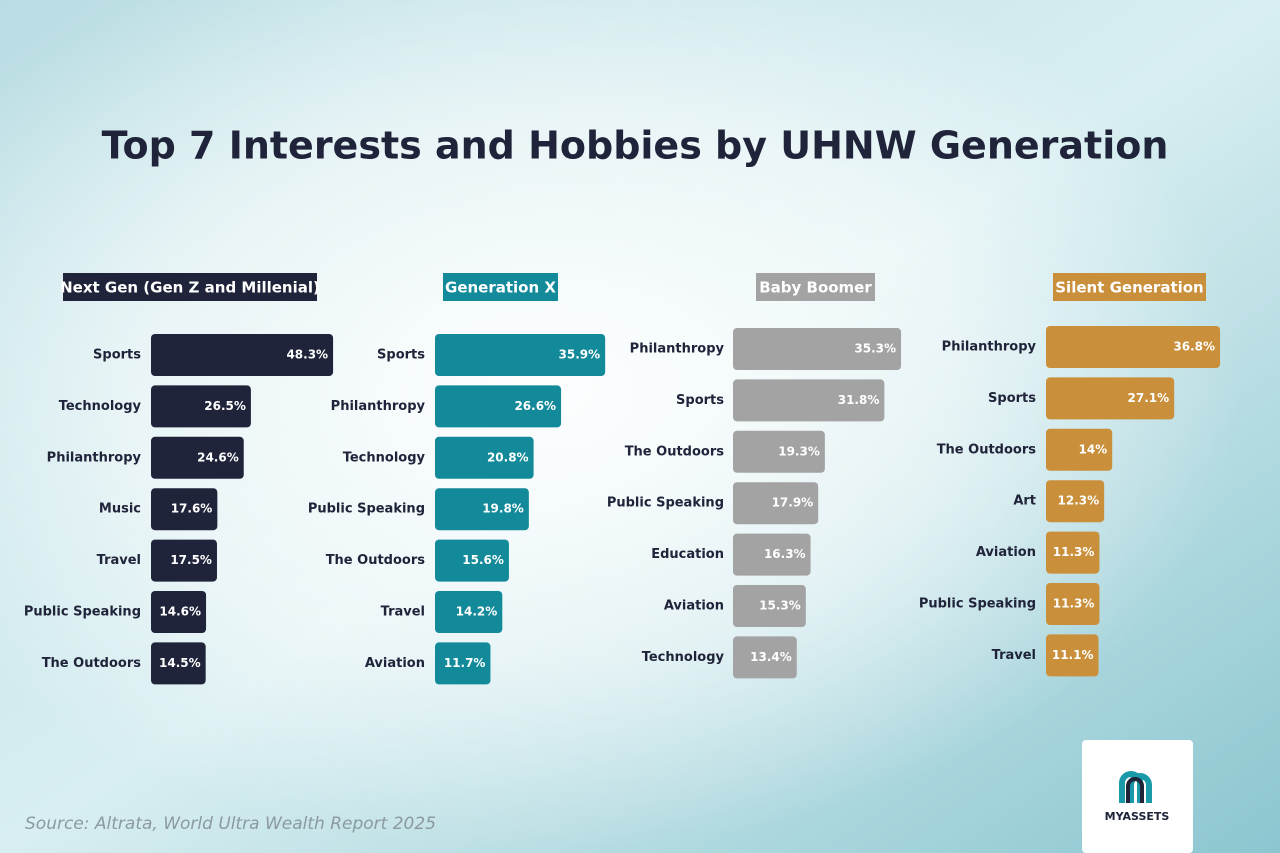 The width and height of the screenshot is (1280, 853). Describe the element at coordinates (799, 451) in the screenshot. I see `value-label: 19.3%` at that location.